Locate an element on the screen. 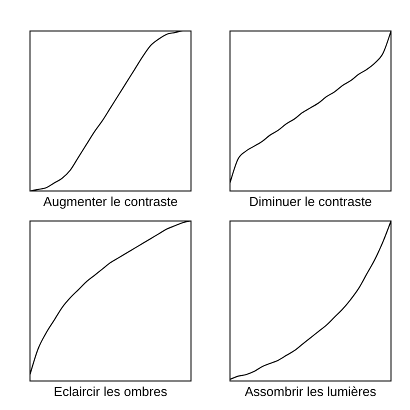 Image resolution: width=410 pixels, height=410 pixels. x-axis-title: Diminuer le contraste is located at coordinates (310, 201).